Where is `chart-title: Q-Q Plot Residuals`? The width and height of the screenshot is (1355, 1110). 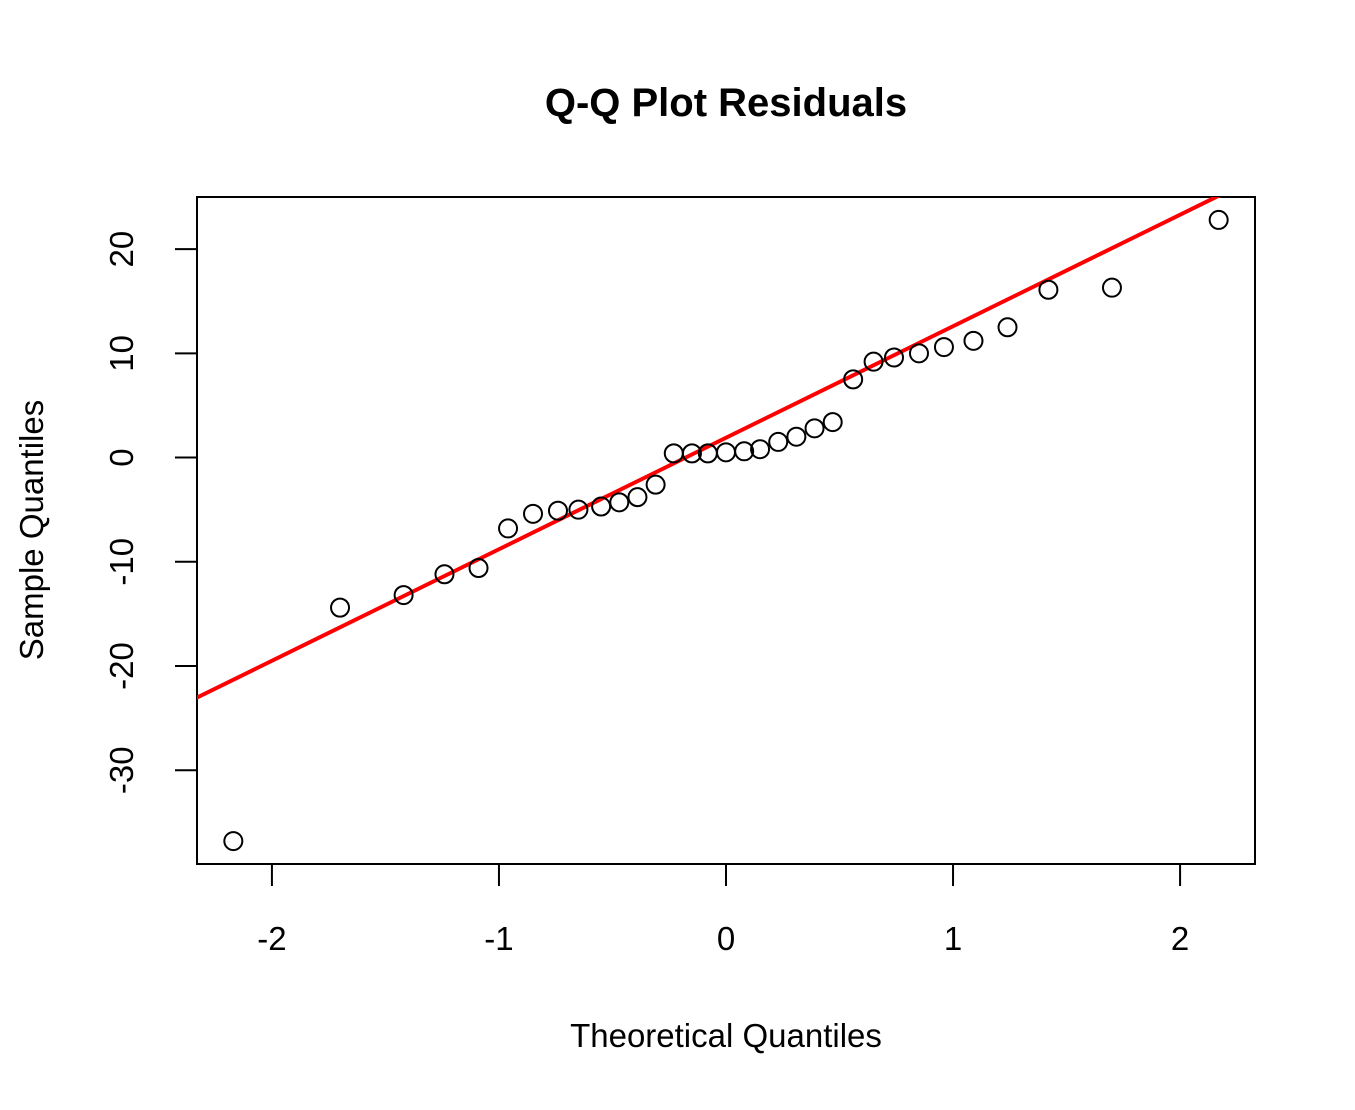 chart-title: Q-Q Plot Residuals is located at coordinates (726, 103).